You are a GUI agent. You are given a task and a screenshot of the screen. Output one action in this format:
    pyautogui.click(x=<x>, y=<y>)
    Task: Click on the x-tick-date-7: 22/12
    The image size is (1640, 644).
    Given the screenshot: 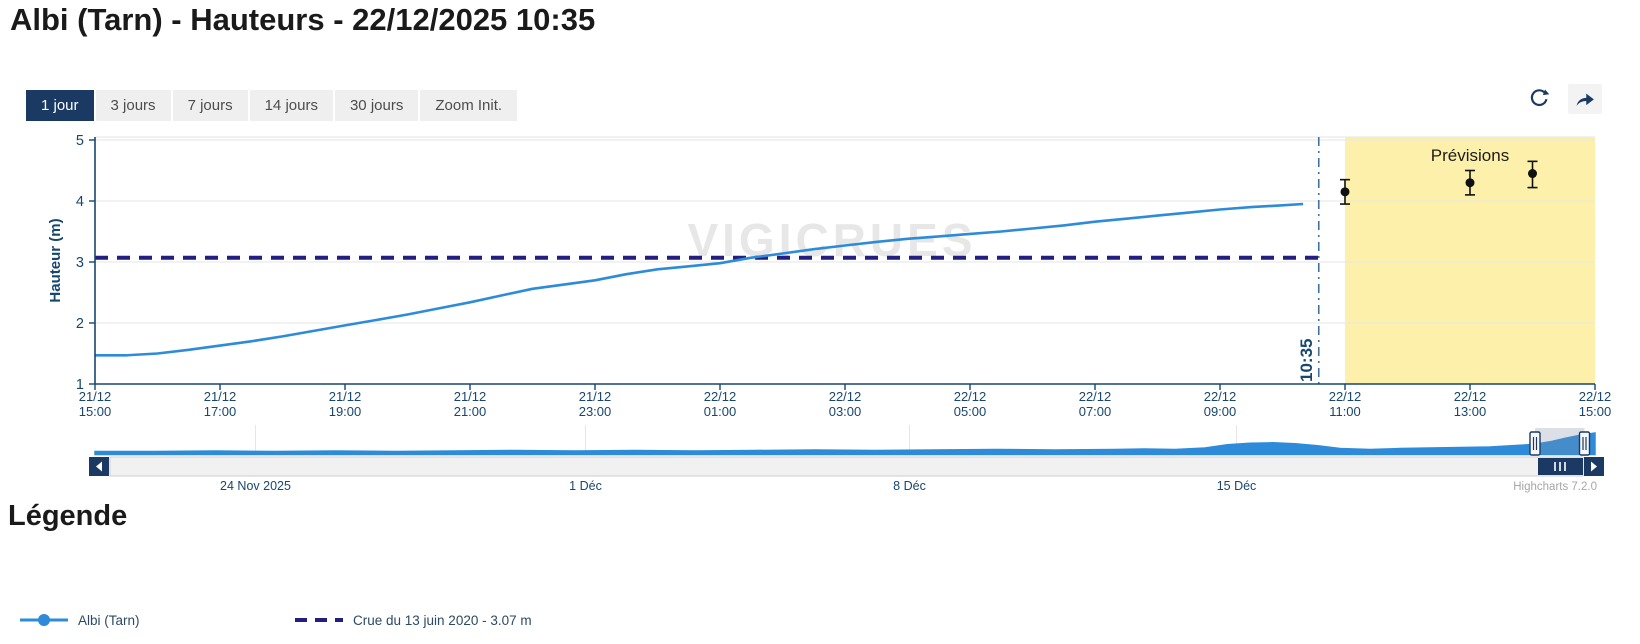 What is the action you would take?
    pyautogui.click(x=970, y=396)
    